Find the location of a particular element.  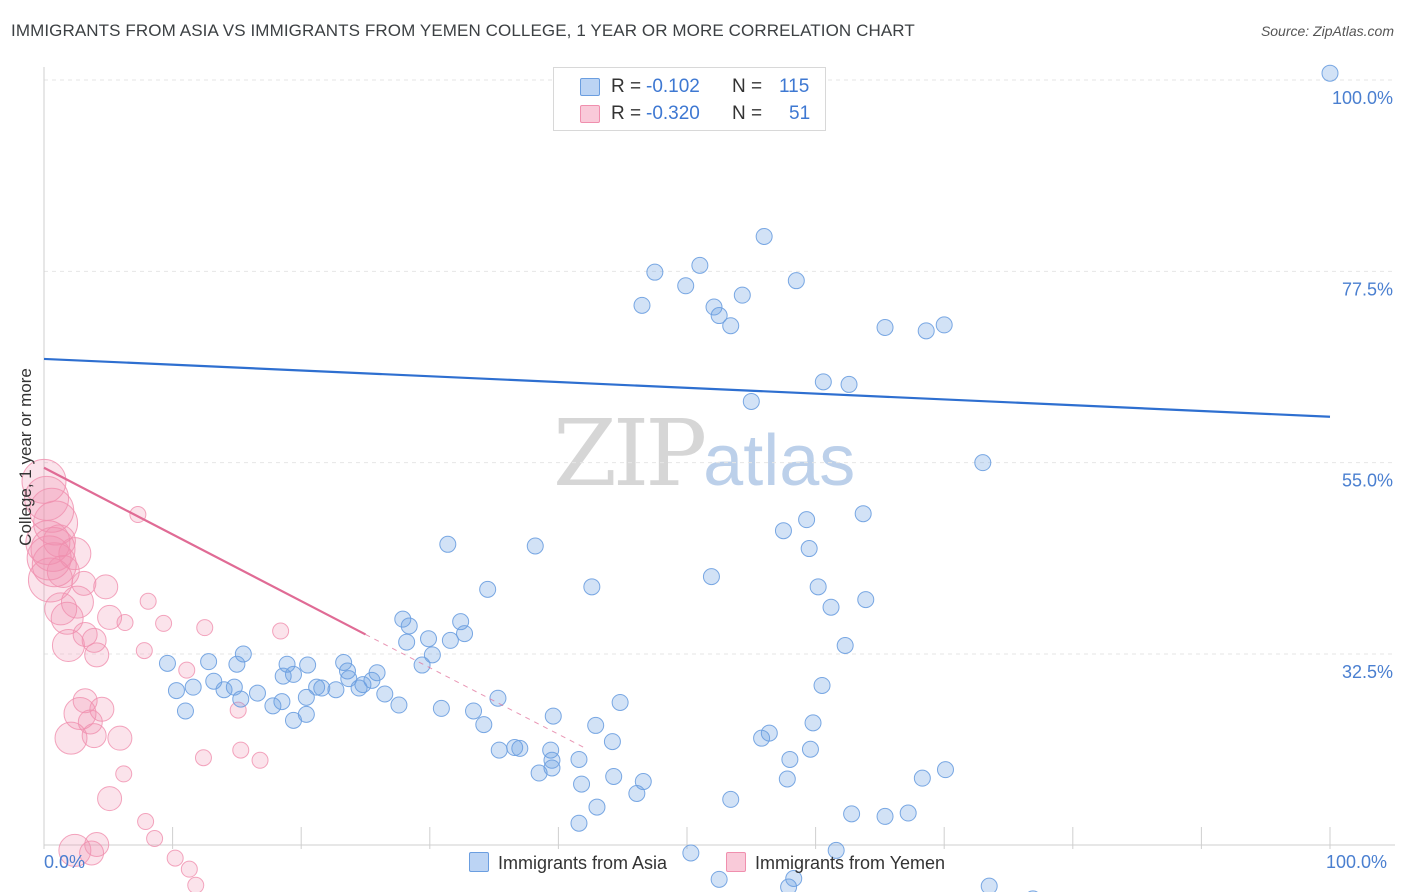

legend-label-asia: Immigrants from Asia is located at coordinates (583, 863).